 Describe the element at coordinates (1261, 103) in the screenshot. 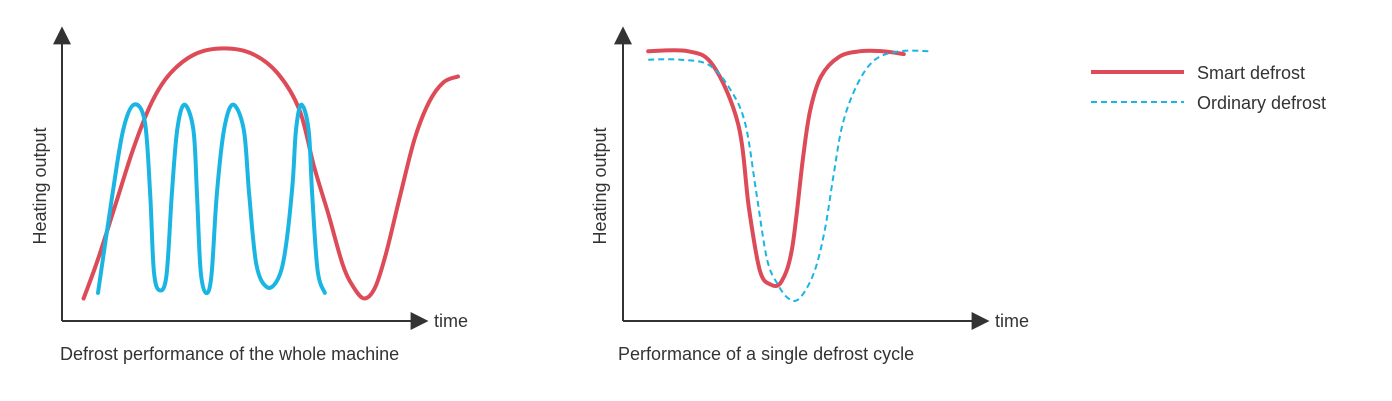

I see `legend-ordinary-label: Ordinary defrost` at that location.